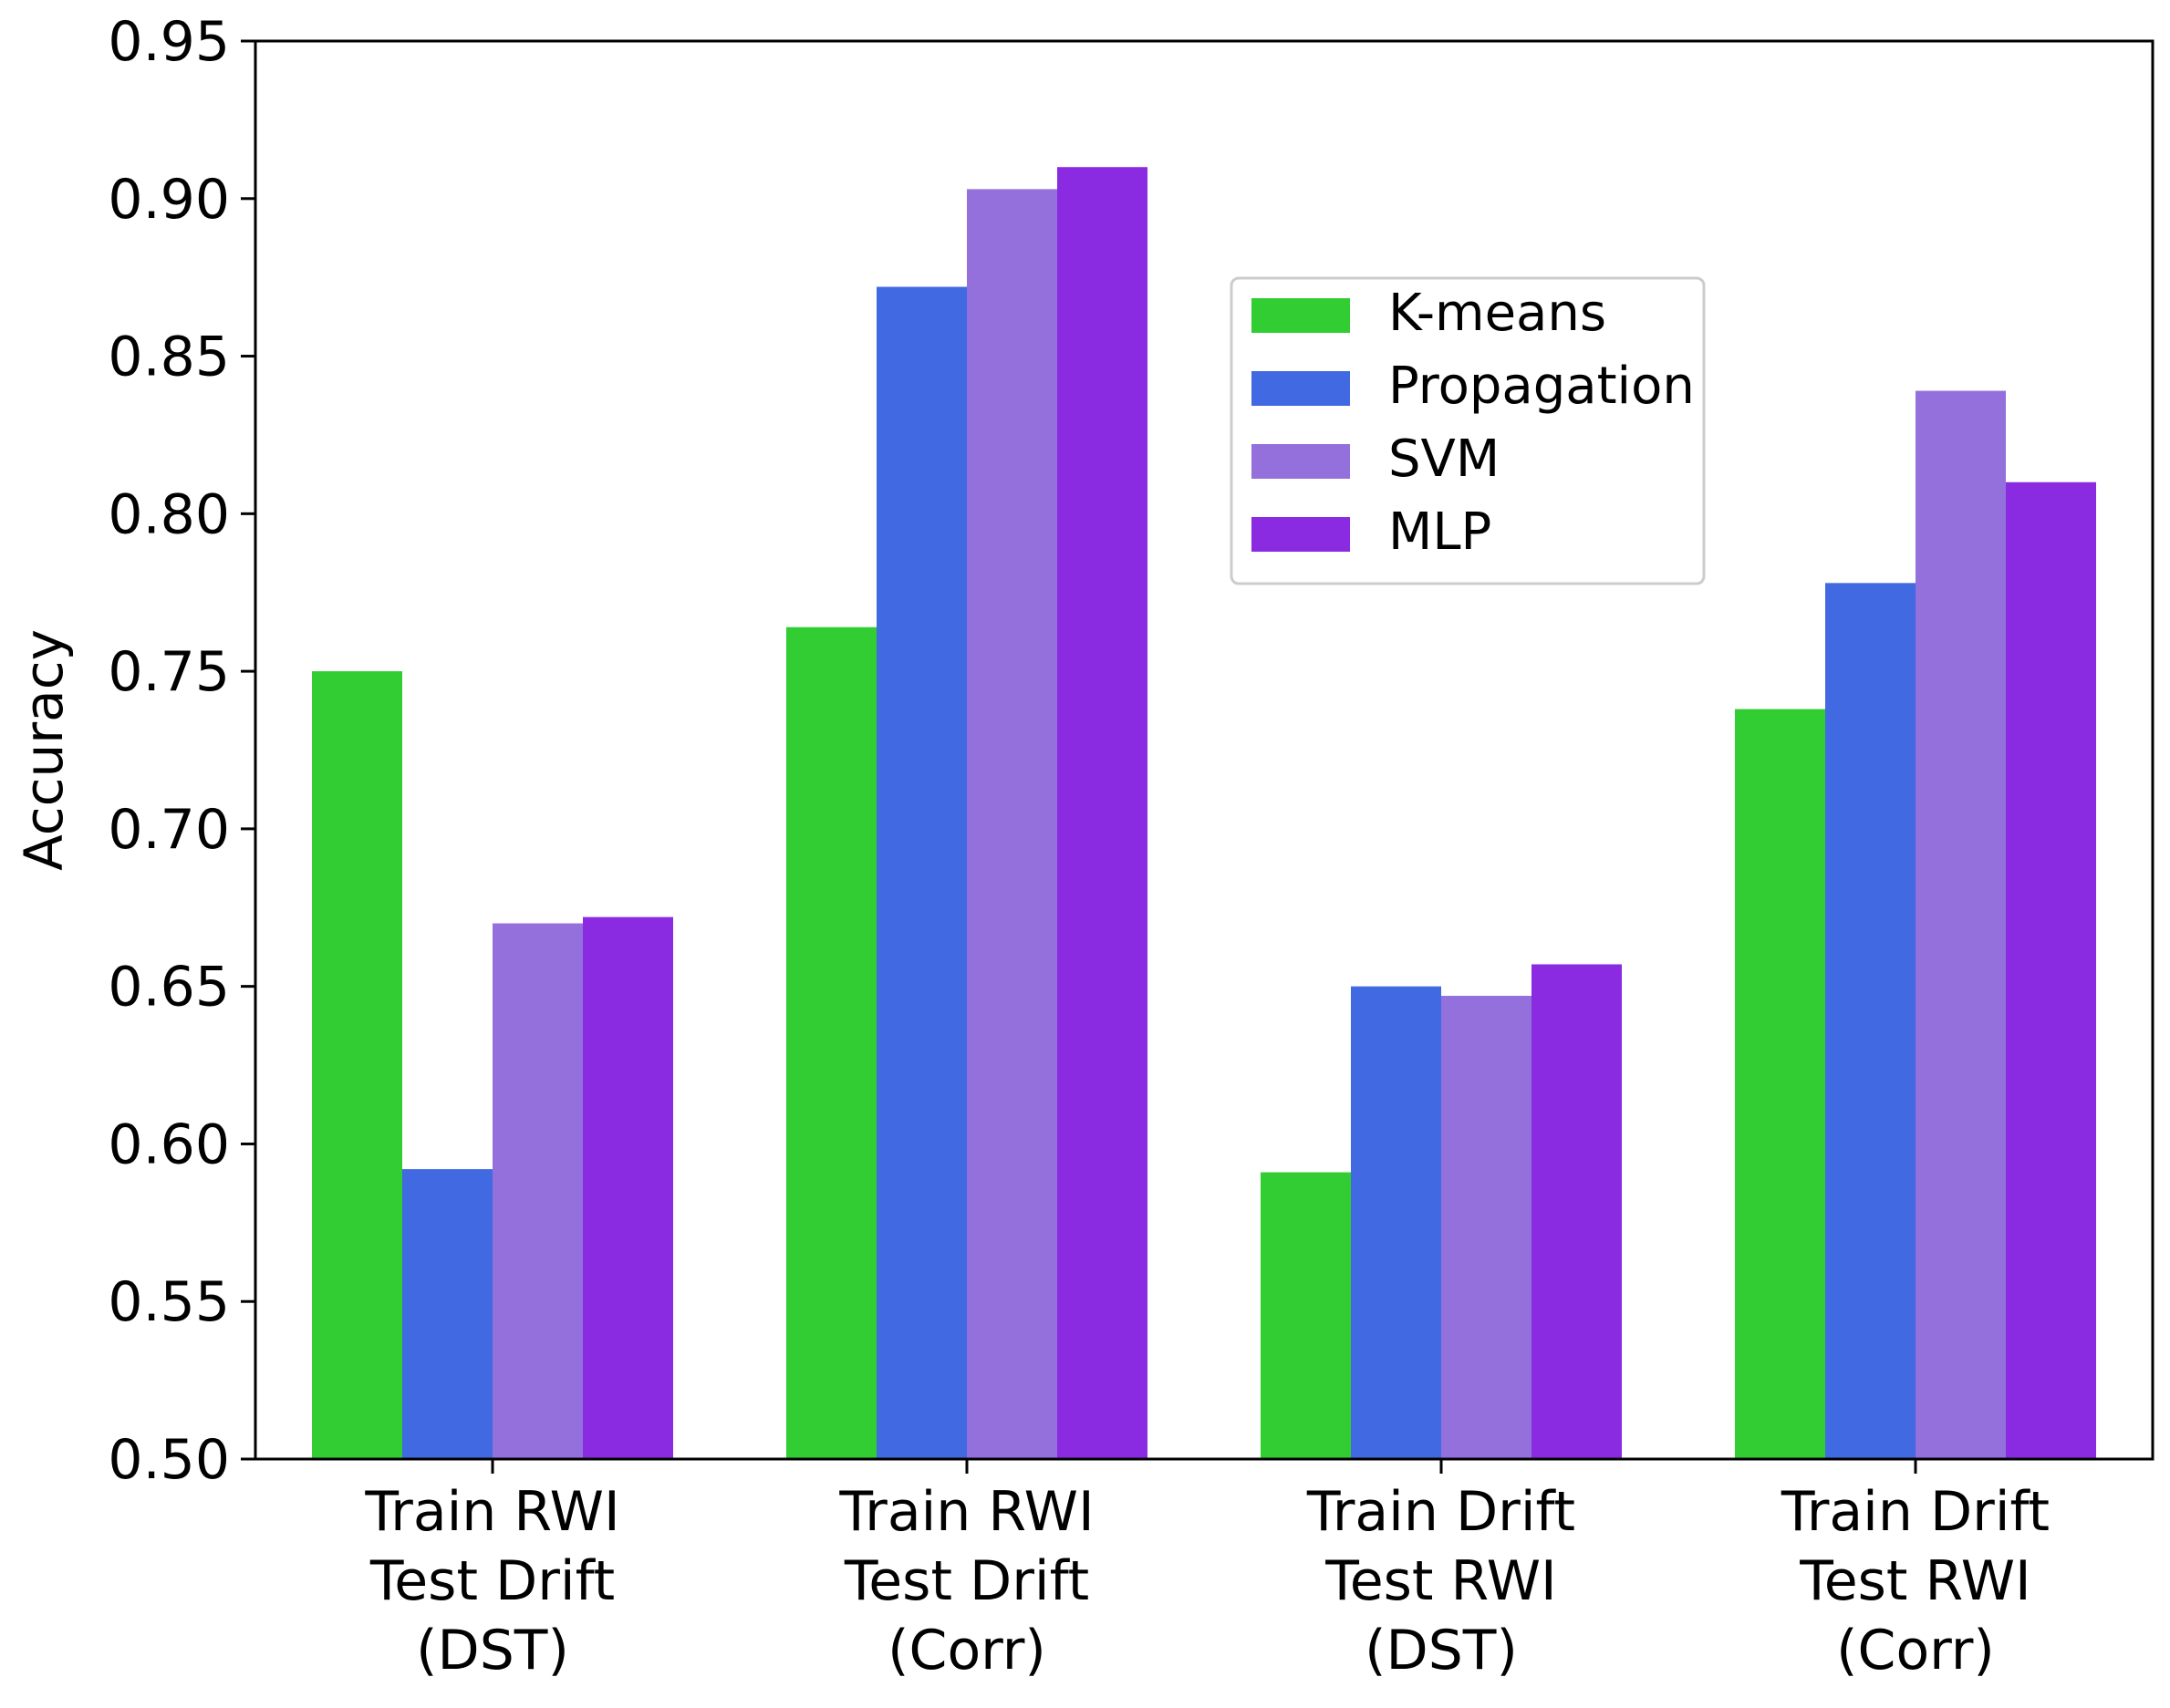 The width and height of the screenshot is (2170, 1708). I want to click on y-tick-label: 0.65, so click(169, 988).